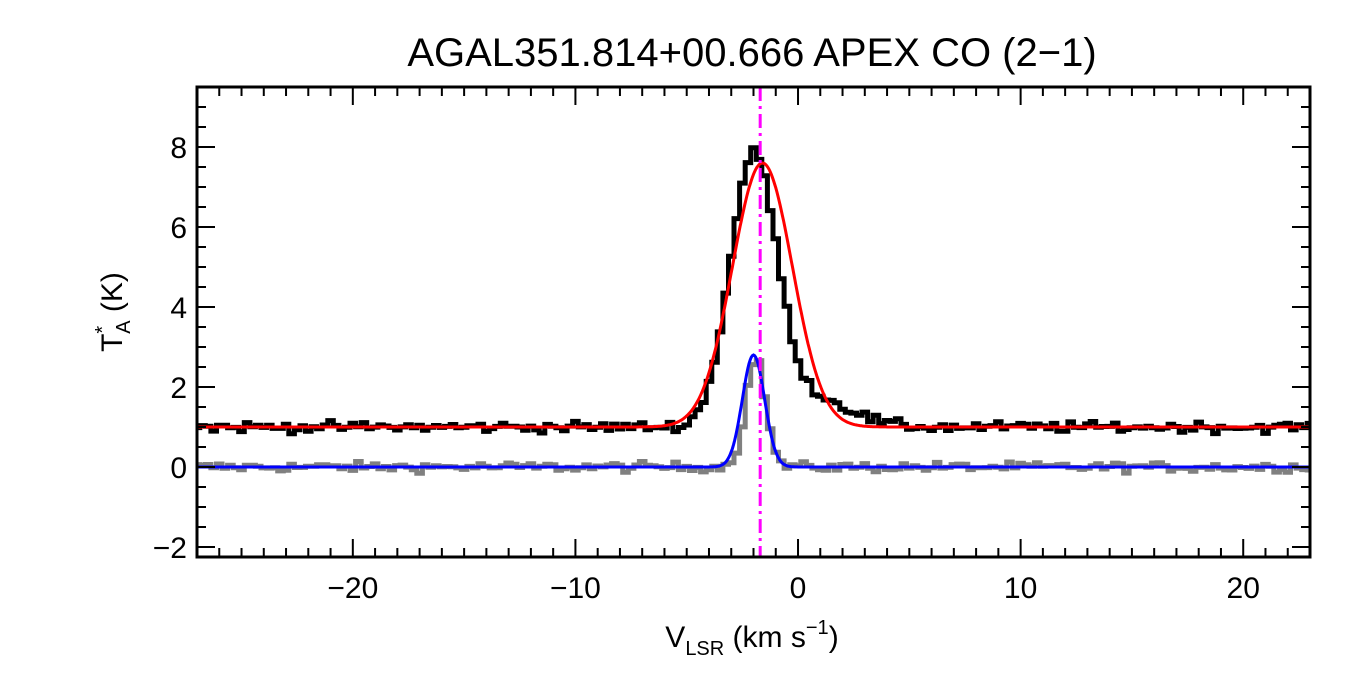 This screenshot has height=675, width=1350. What do you see at coordinates (112, 296) in the screenshot?
I see `y-axis-label-unit: (K)` at bounding box center [112, 296].